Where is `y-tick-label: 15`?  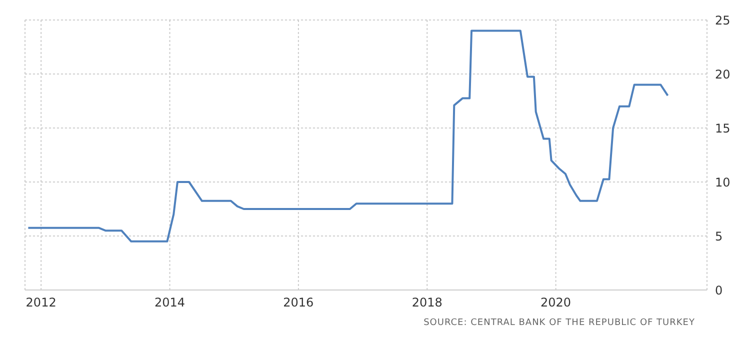 y-tick-label: 15 is located at coordinates (722, 128).